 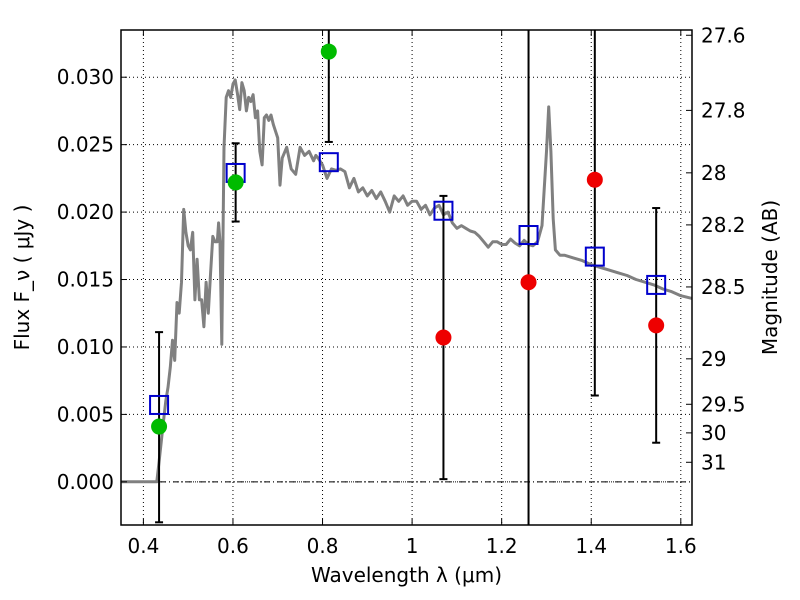 I want to click on x-tick-label: 0.6, so click(x=233, y=546).